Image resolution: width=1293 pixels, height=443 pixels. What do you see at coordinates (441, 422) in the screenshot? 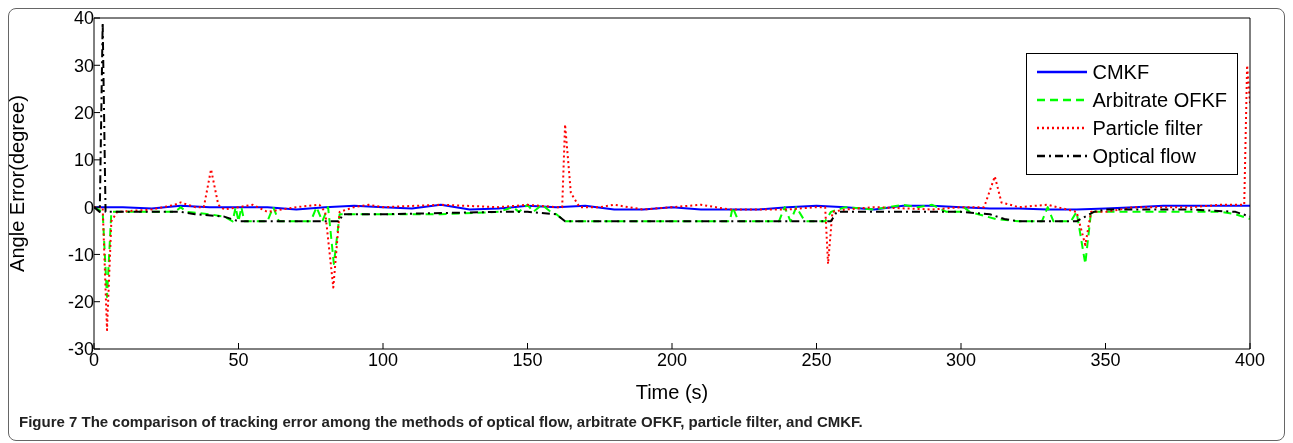
I see `caption: Figure 7 The comparison of tracking error among the methods of optical flow, arbitrate OFKF, particle filter, and CMKF.` at bounding box center [441, 422].